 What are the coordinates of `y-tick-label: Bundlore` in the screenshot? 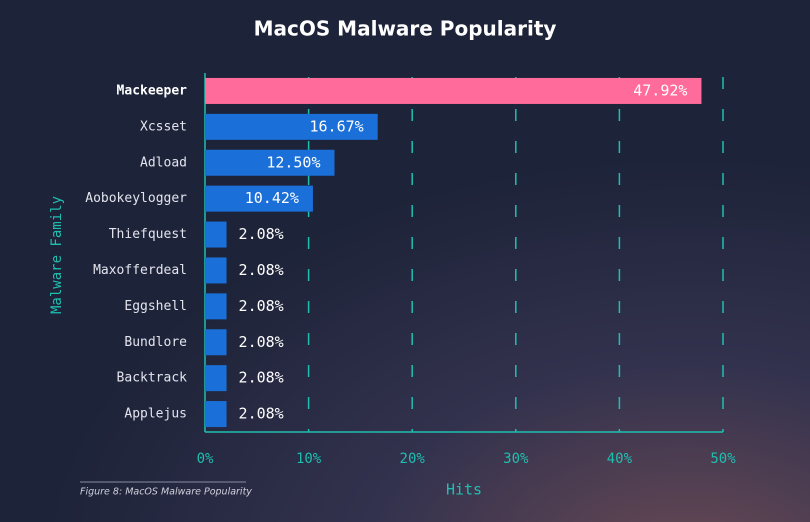 It's located at (155, 342).